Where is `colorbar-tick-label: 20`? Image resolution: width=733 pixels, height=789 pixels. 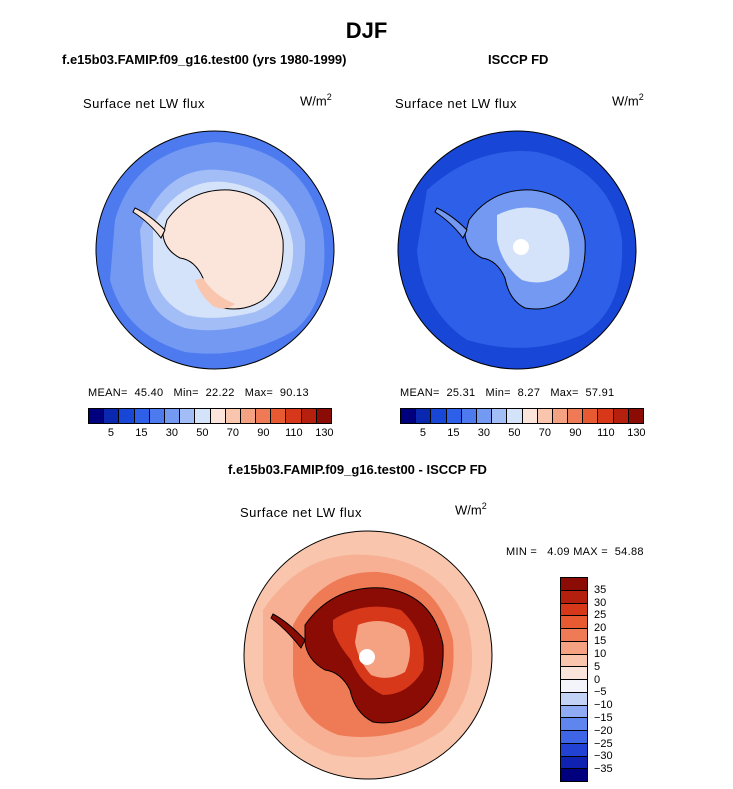 colorbar-tick-label: 20 is located at coordinates (600, 628).